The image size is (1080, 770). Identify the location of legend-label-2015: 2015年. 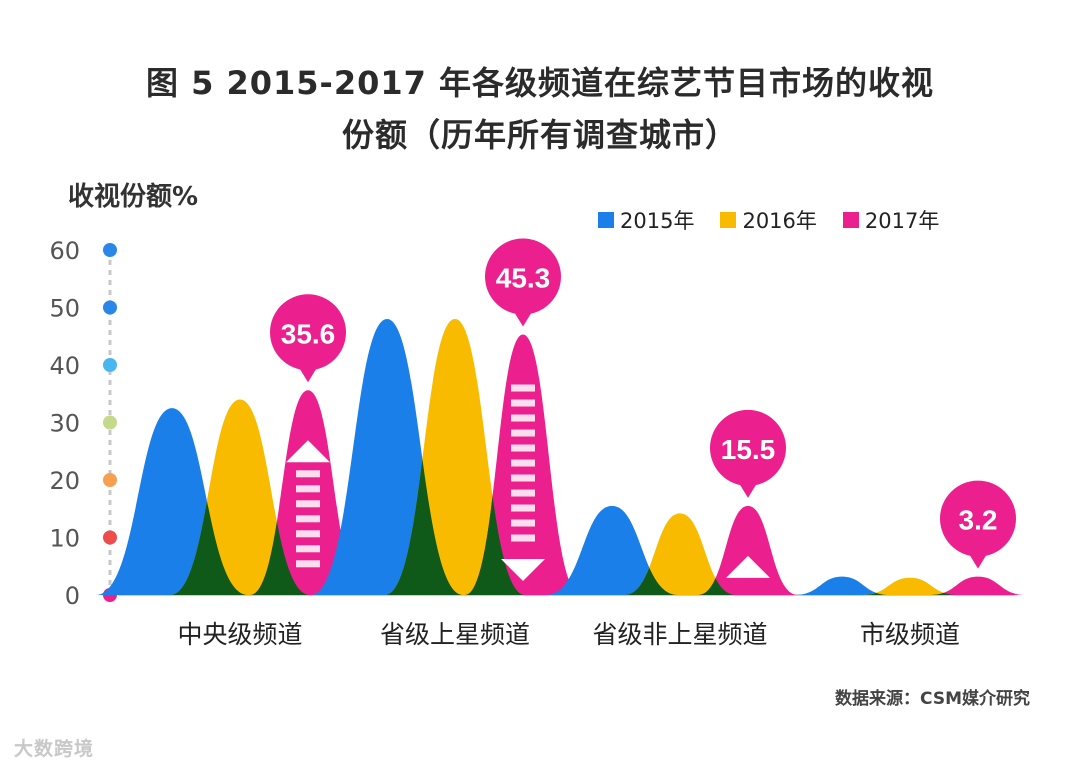
(657, 221).